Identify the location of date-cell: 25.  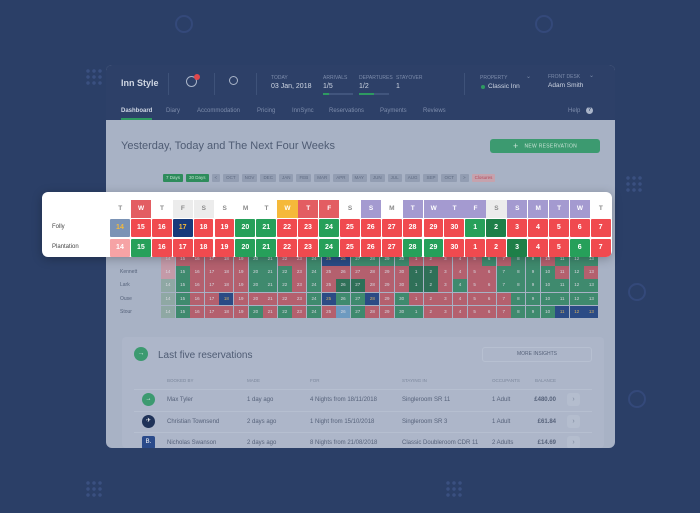
(328, 285).